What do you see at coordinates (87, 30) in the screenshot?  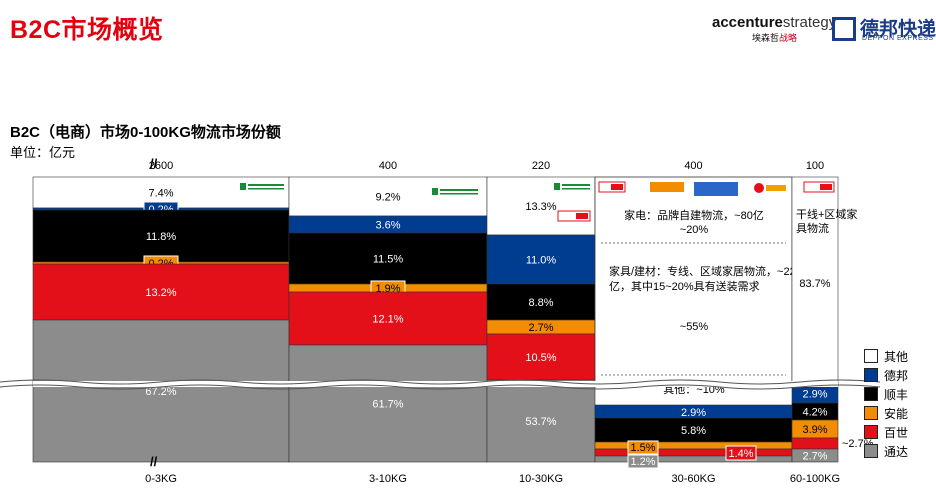 I see `page-title: B2C市场概览` at bounding box center [87, 30].